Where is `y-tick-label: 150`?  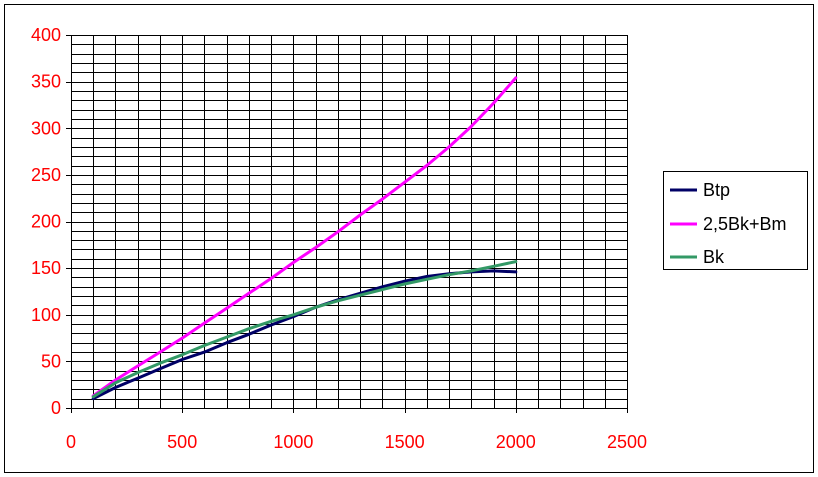 y-tick-label: 150 is located at coordinates (46, 268).